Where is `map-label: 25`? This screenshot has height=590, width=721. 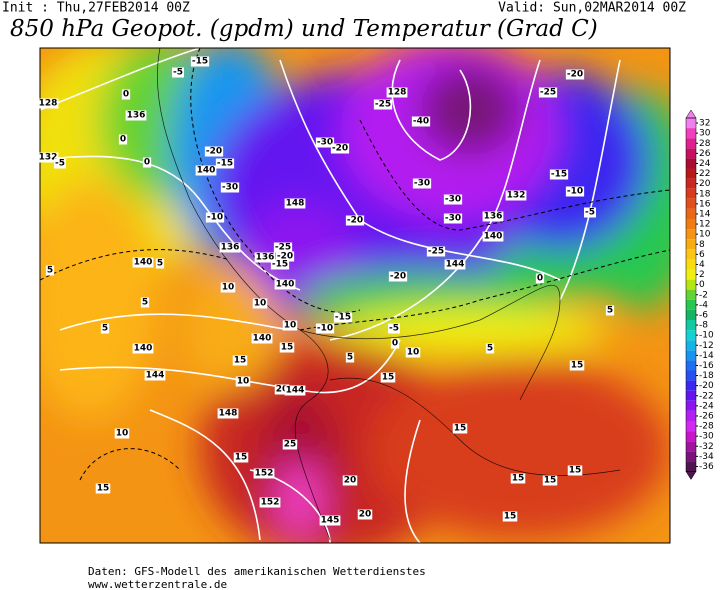 map-label: 25 is located at coordinates (290, 445).